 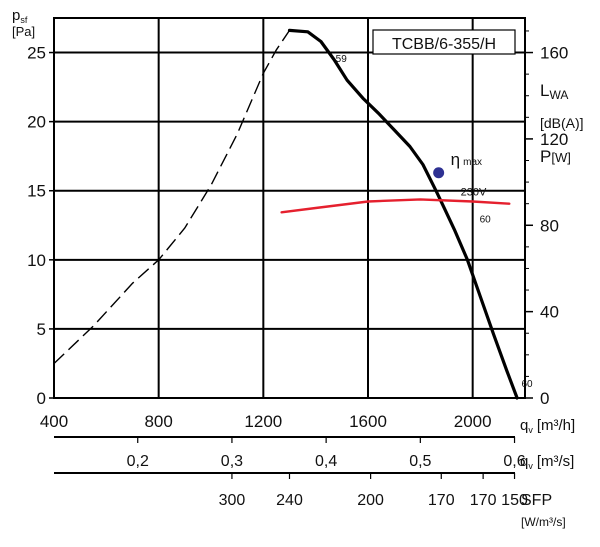 What do you see at coordinates (36, 53) in the screenshot?
I see `y-tick-label-5: 25` at bounding box center [36, 53].